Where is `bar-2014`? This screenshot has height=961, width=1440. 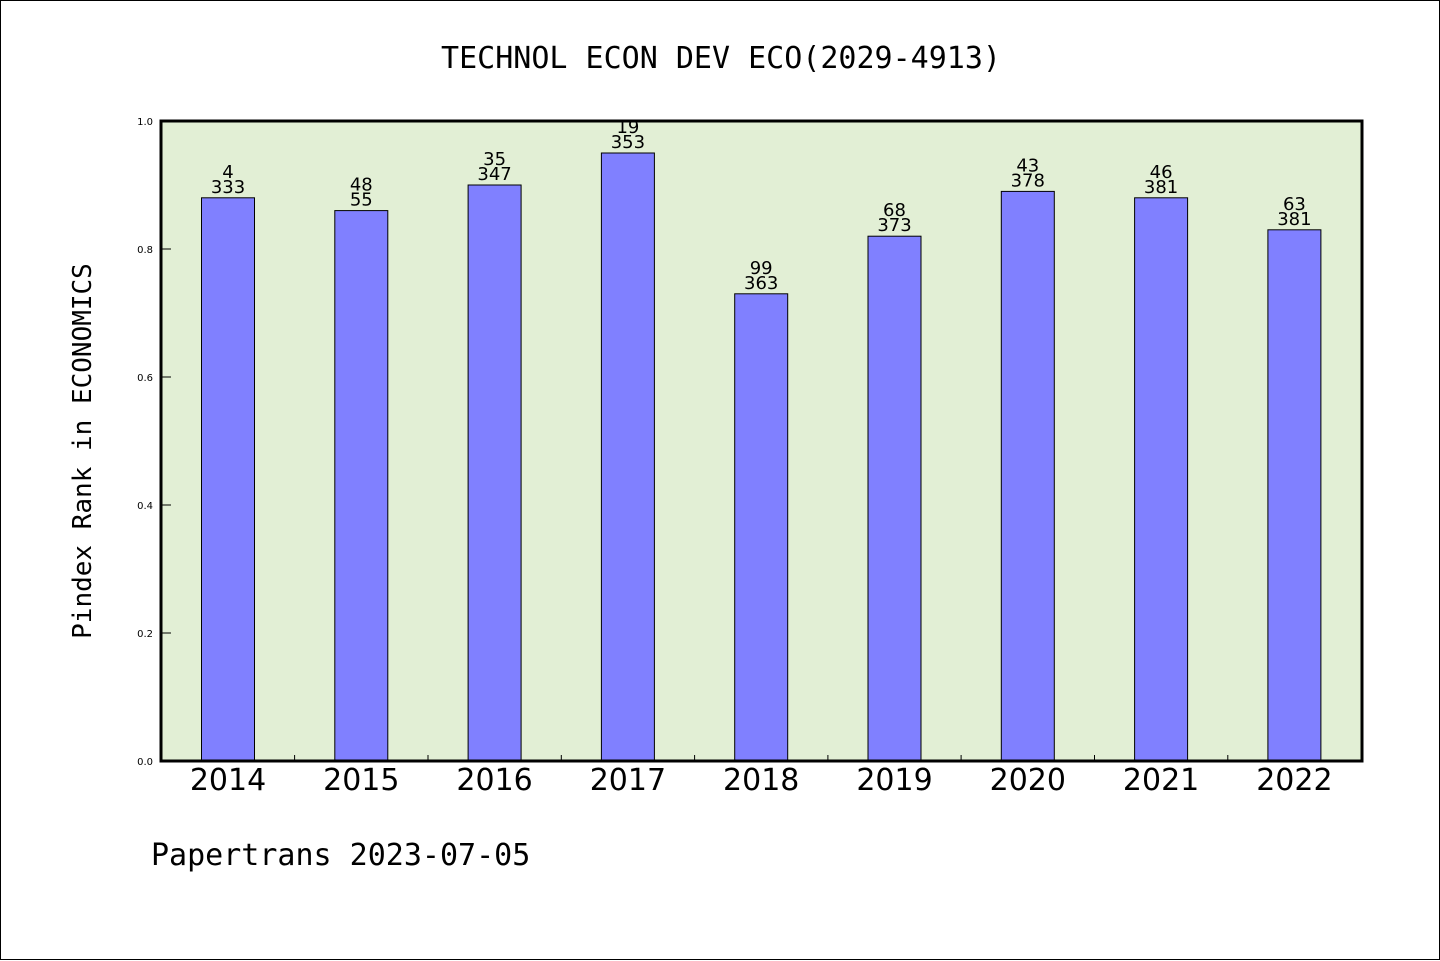
bar-2014 is located at coordinates (228, 479).